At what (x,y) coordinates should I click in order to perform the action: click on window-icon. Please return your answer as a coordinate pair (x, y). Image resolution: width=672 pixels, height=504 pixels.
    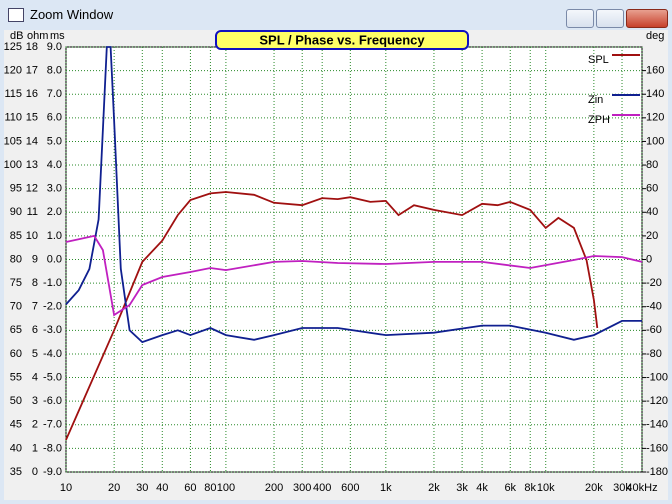
    Looking at the image, I should click on (16, 15).